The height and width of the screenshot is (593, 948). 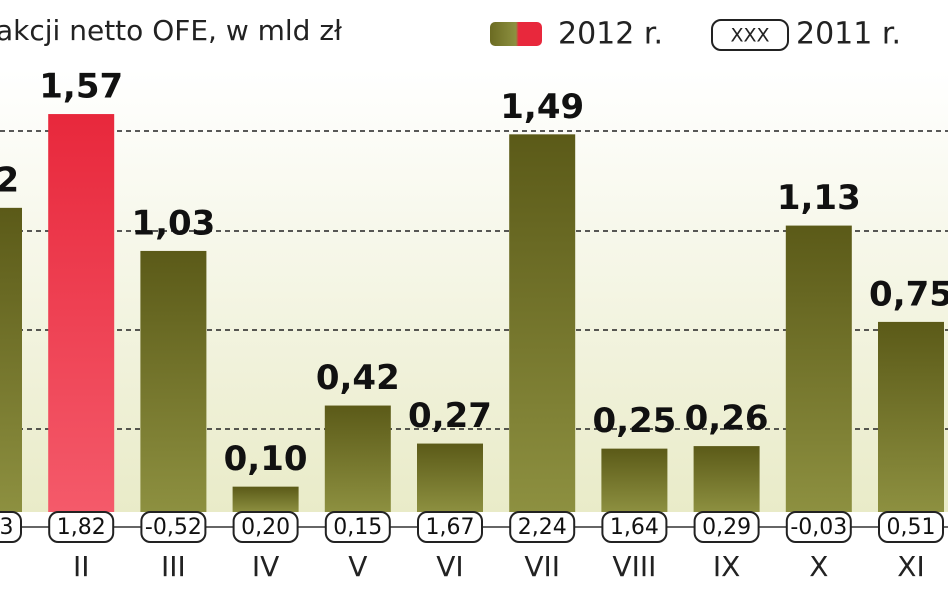 What do you see at coordinates (727, 419) in the screenshot?
I see `value-label: 0,26` at bounding box center [727, 419].